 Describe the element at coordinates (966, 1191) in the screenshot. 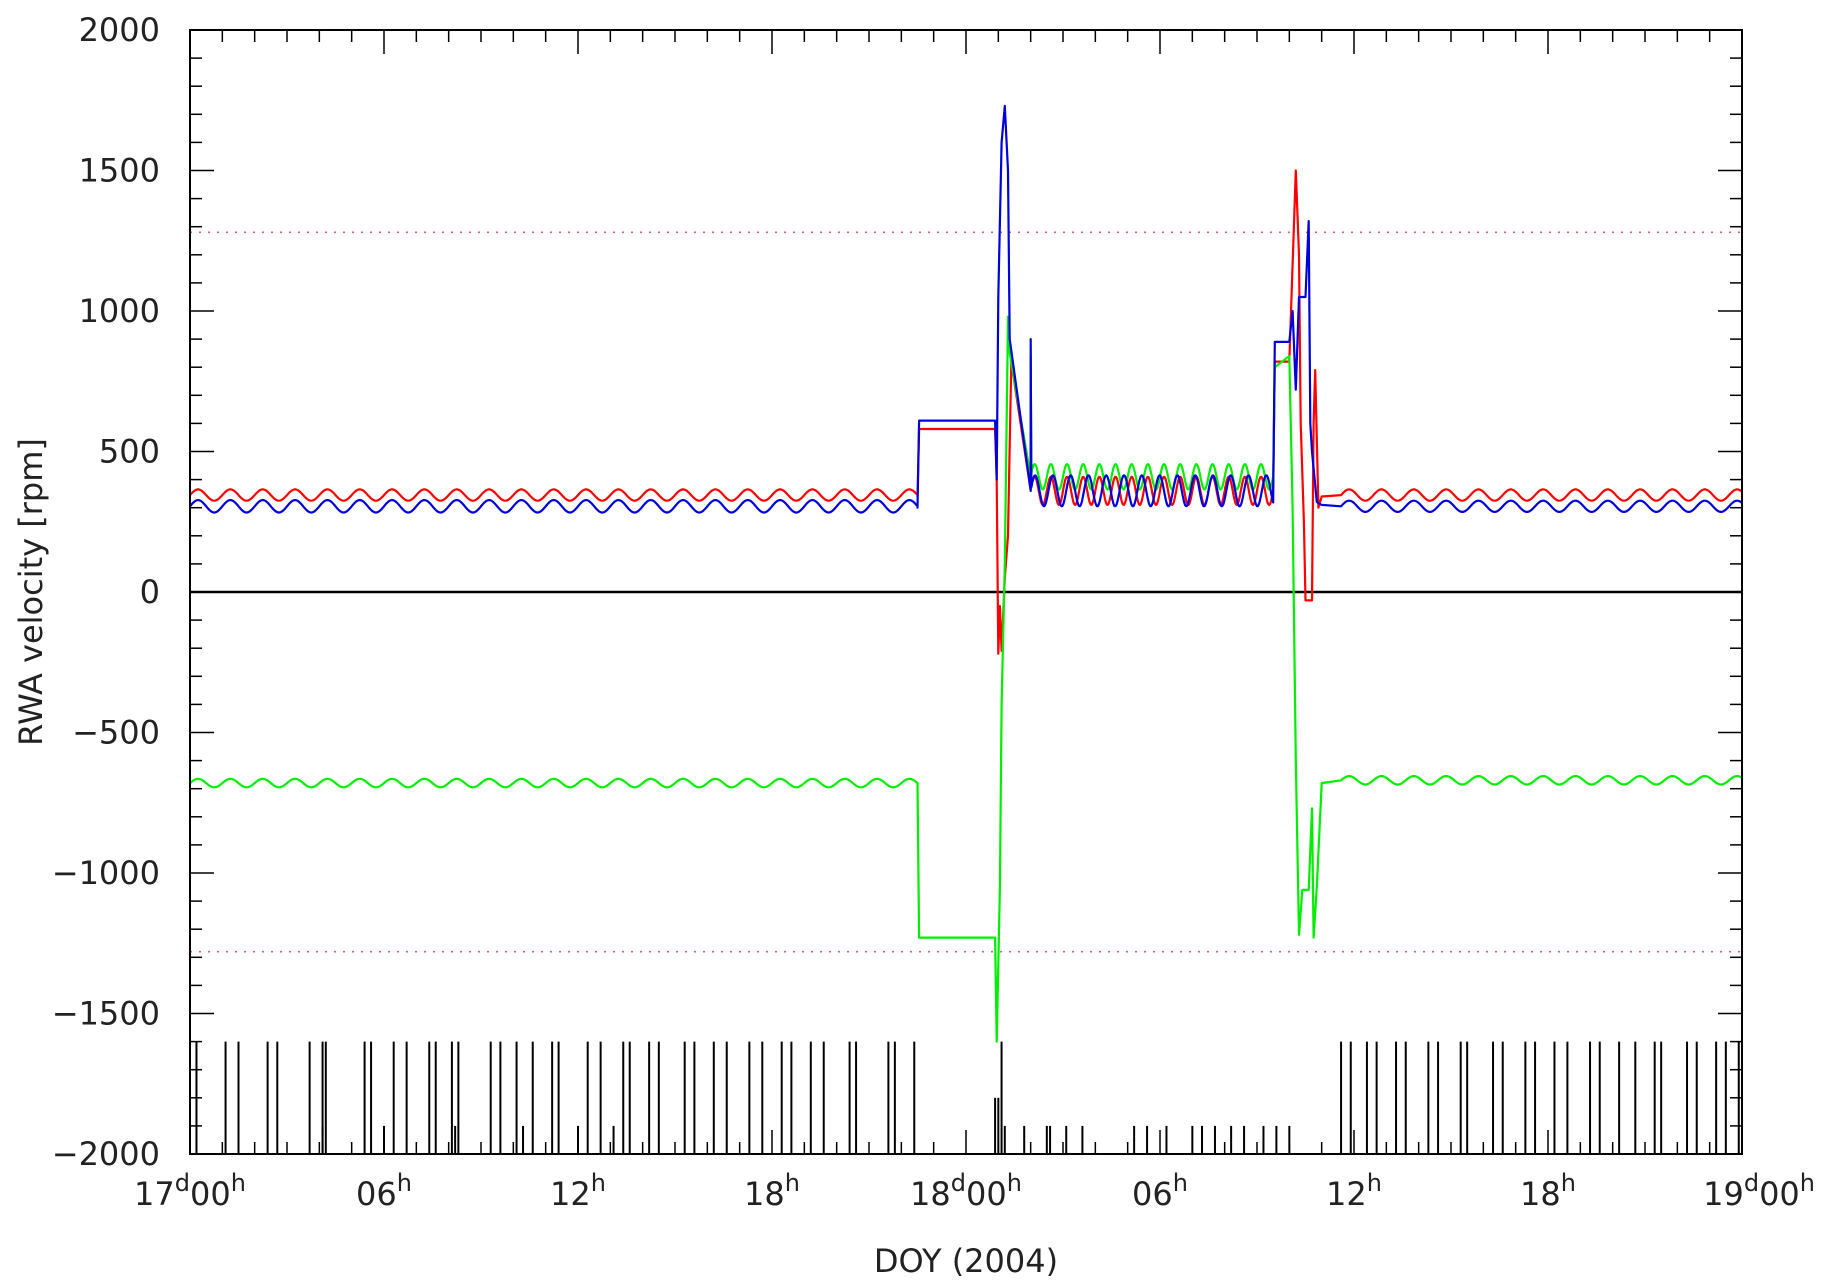

I see `x-tick-label: 18d00h` at that location.